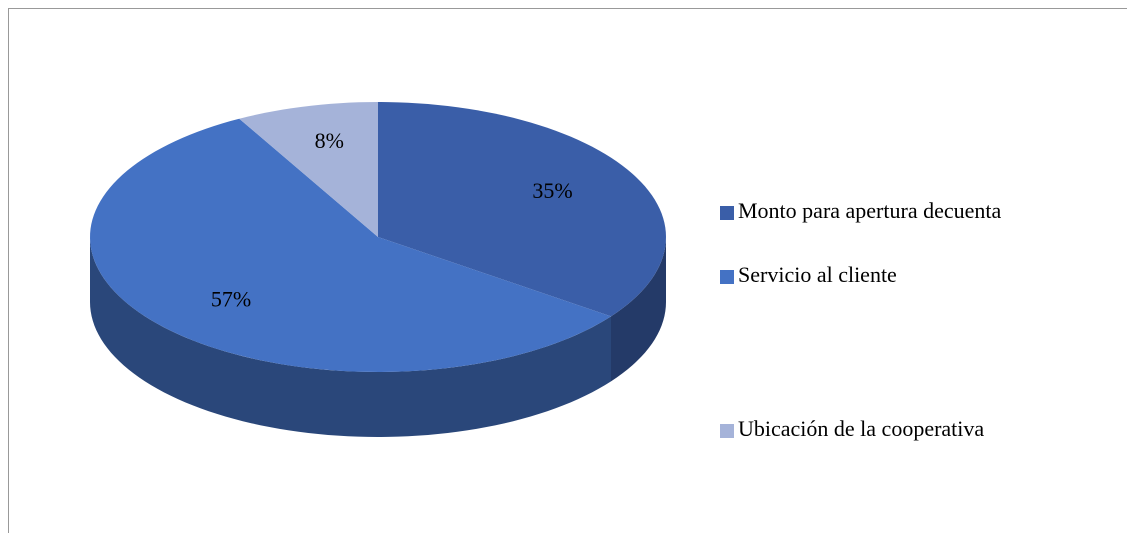 The height and width of the screenshot is (533, 1127). What do you see at coordinates (861, 428) in the screenshot?
I see `legend-label: Ubicación de la cooperativa` at bounding box center [861, 428].